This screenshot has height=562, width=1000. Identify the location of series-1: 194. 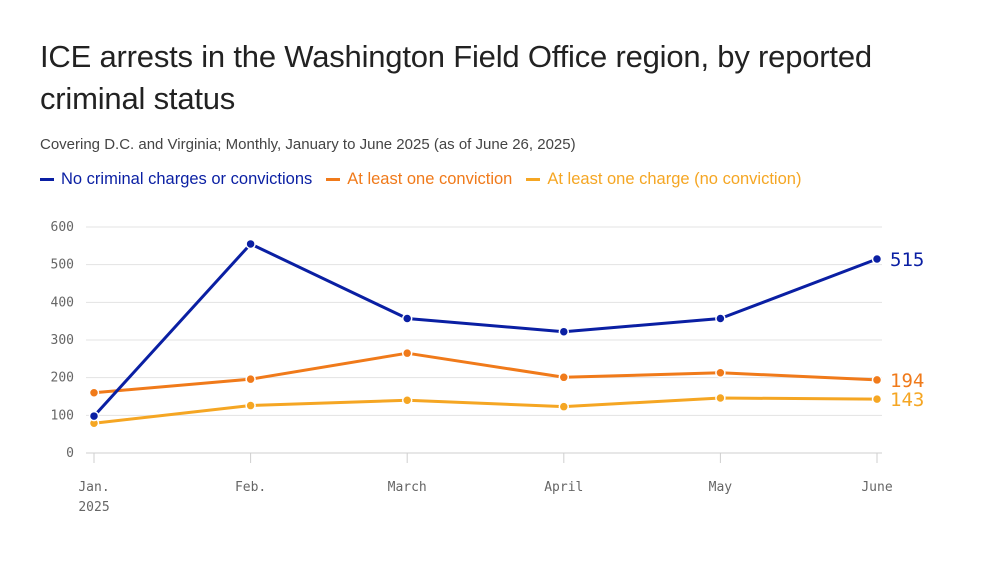
(506, 372).